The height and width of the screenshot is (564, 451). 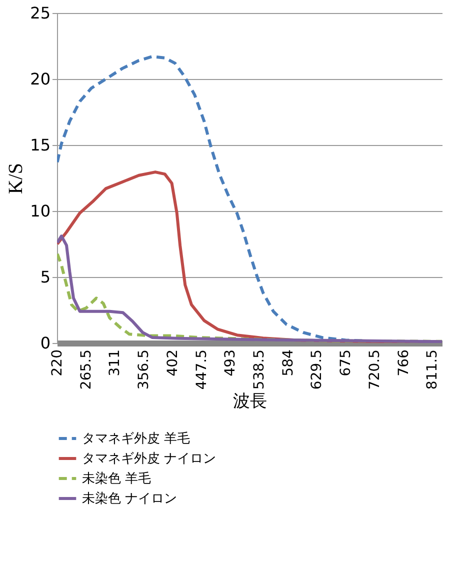 I want to click on x-tick-label: 493, so click(x=230, y=363).